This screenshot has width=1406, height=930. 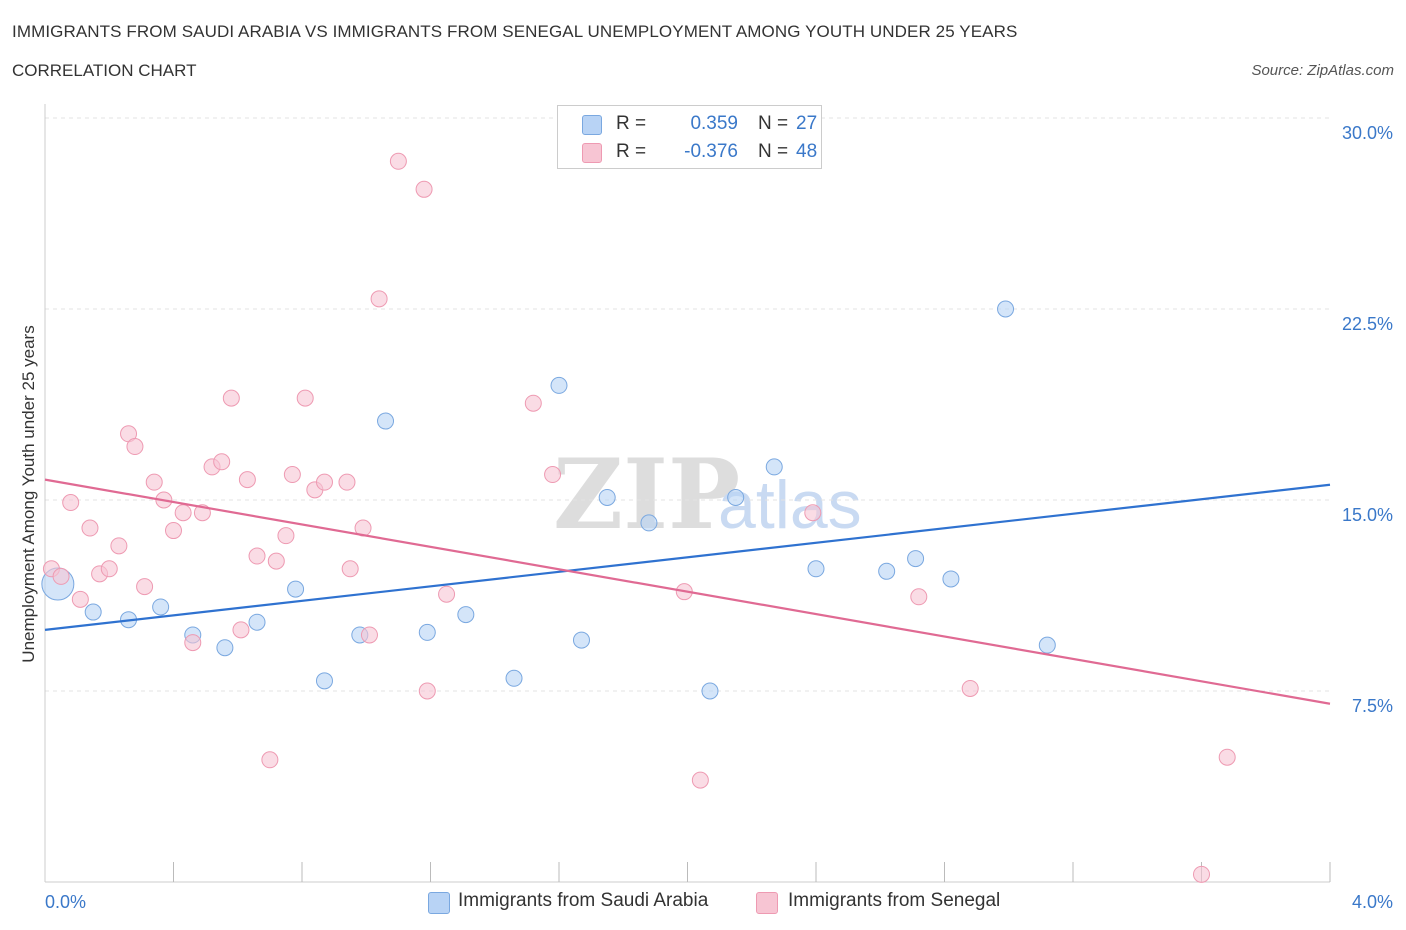 I want to click on bottom-legend-label-senegal: Immigrants from Senegal, so click(x=894, y=900).